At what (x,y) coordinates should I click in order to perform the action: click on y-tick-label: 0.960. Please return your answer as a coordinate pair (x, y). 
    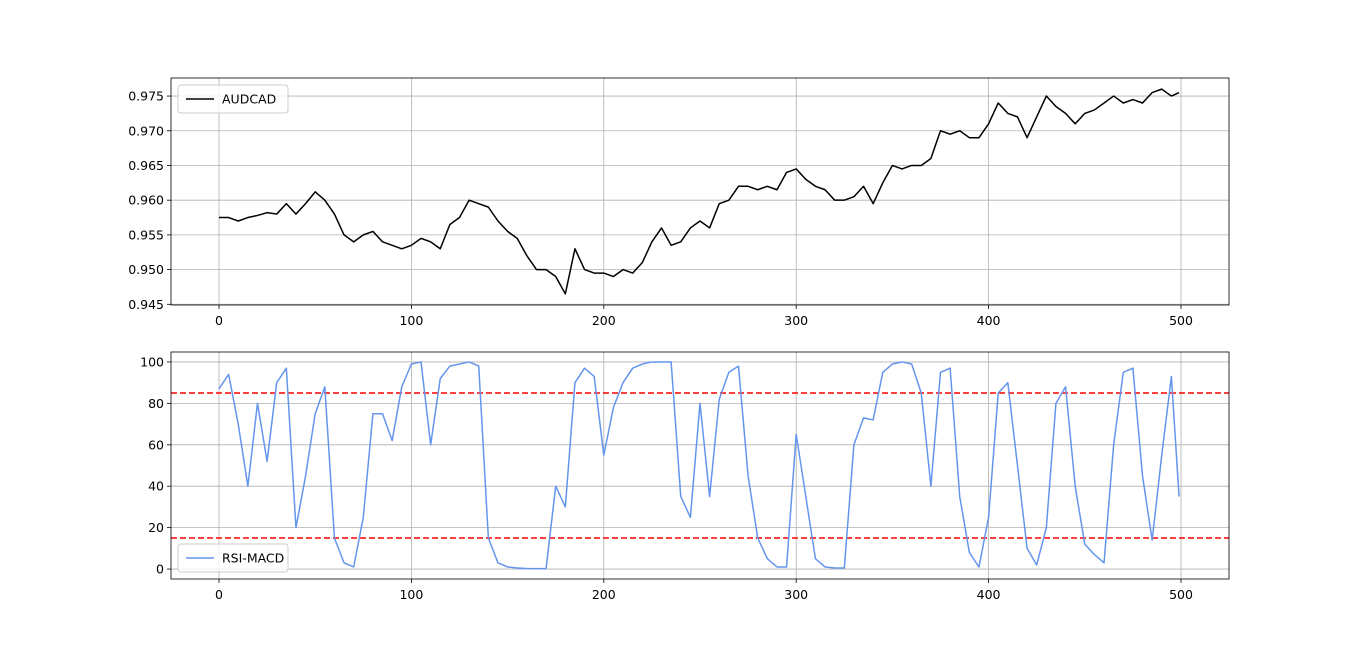
    Looking at the image, I should click on (146, 200).